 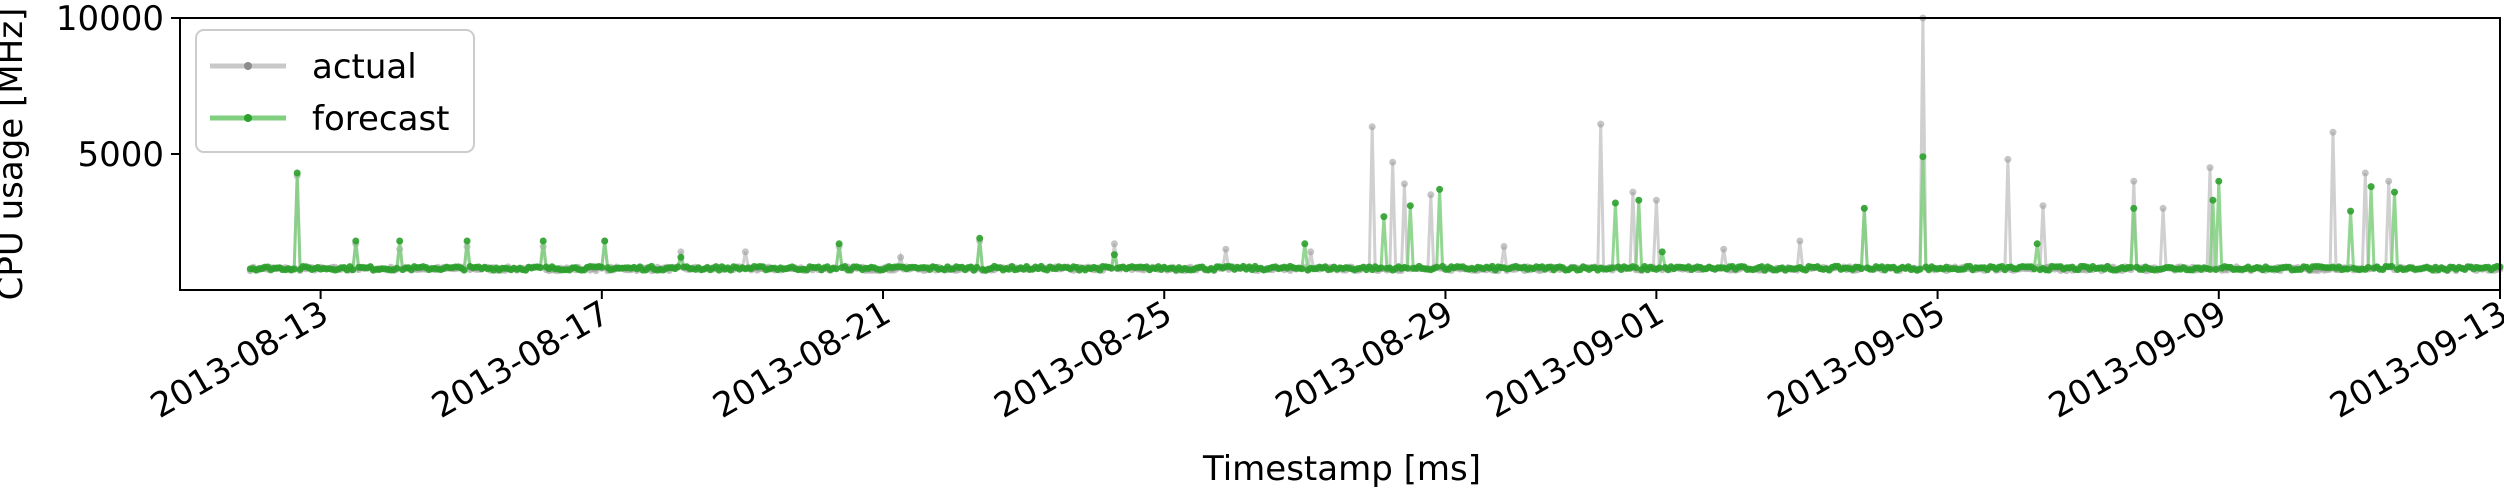 I want to click on y-tick-label: 5000, so click(x=120, y=155).